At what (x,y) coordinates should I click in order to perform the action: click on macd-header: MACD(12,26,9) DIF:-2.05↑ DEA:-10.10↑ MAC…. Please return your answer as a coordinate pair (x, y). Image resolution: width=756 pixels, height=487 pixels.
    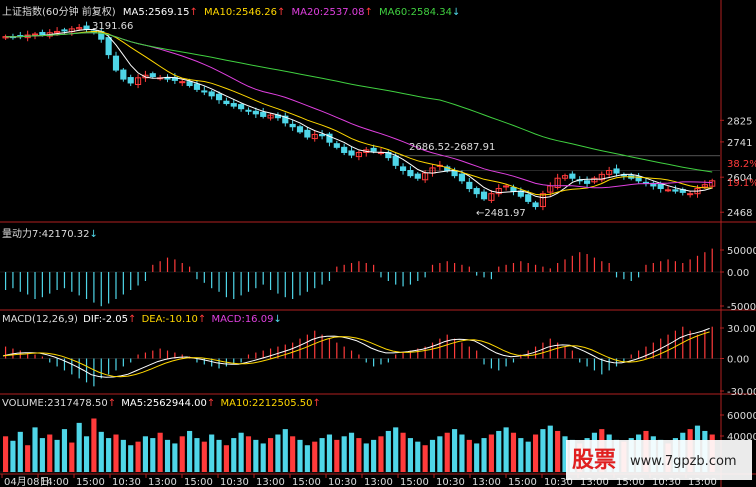
    Looking at the image, I should click on (142, 319).